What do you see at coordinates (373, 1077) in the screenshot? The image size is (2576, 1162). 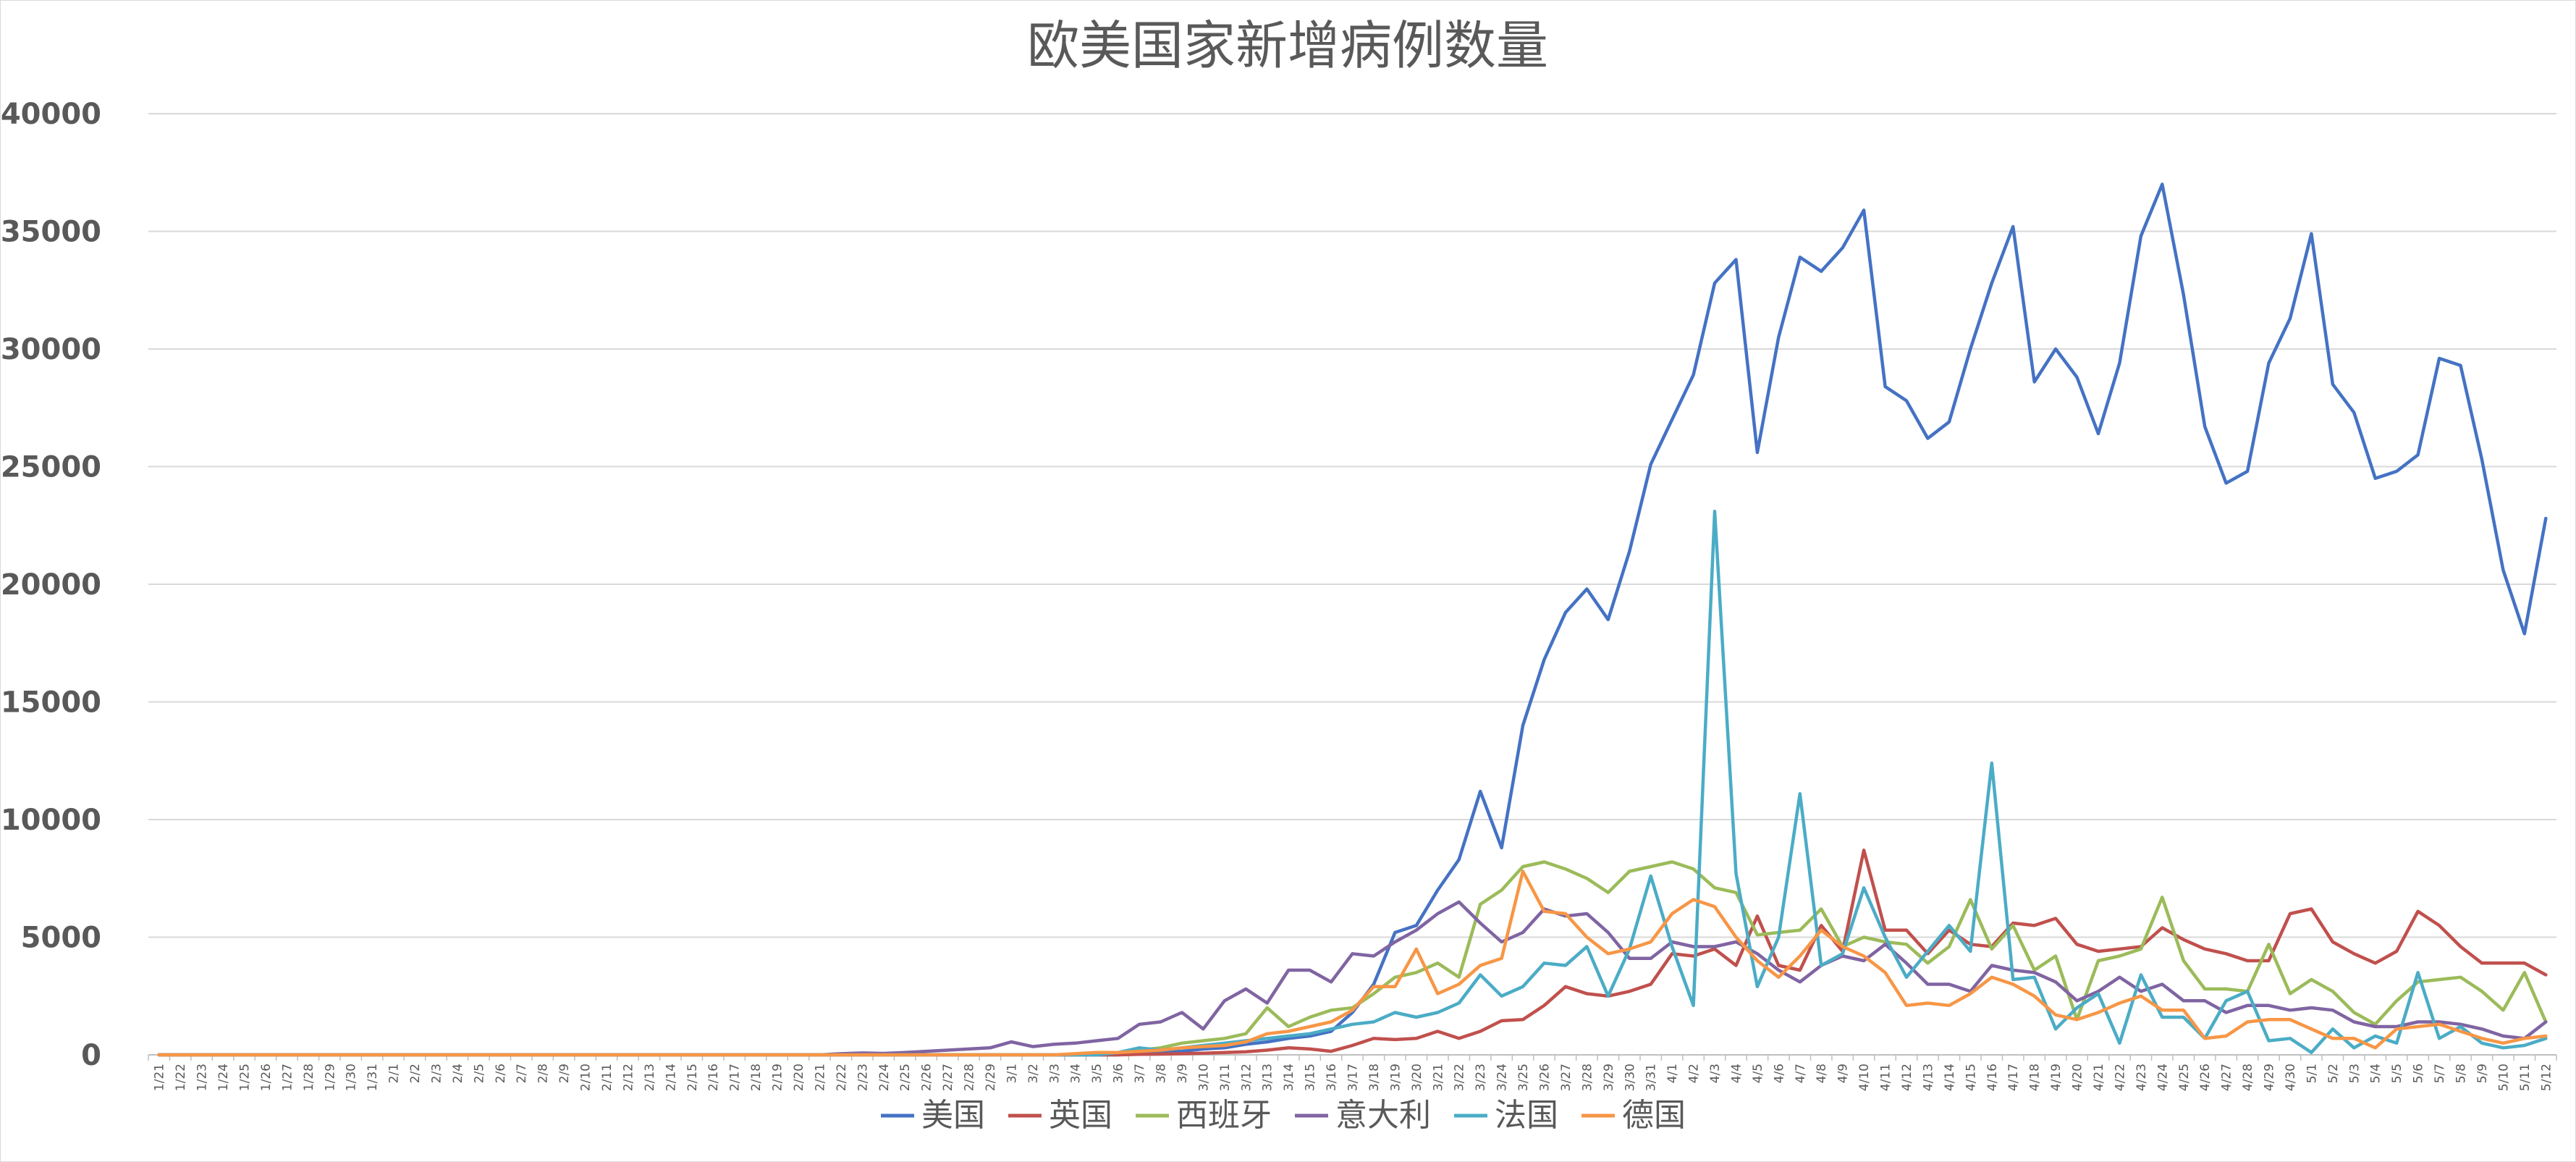 I see `x-tick-label: 1/31` at bounding box center [373, 1077].